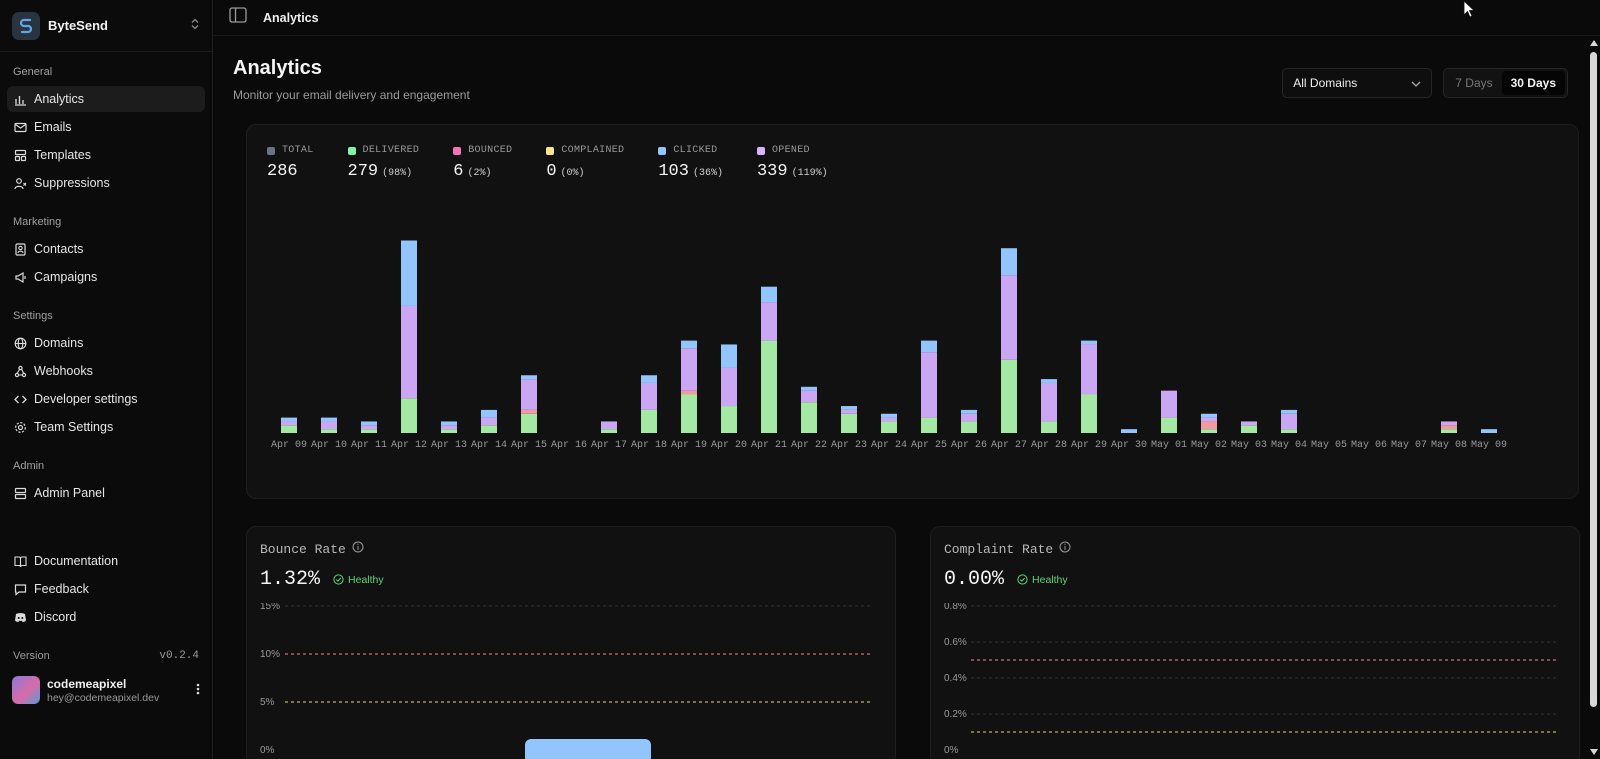  What do you see at coordinates (106, 589) in the screenshot?
I see `sidebar-item-feedback: Feedback` at bounding box center [106, 589].